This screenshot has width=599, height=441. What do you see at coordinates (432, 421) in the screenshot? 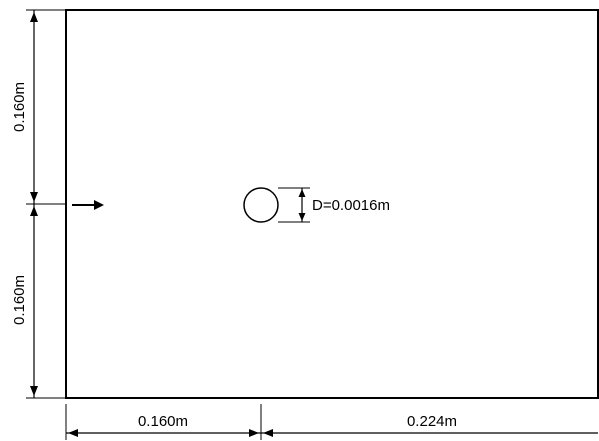
I see `bottom-right-width-label: 0.224m` at bounding box center [432, 421].